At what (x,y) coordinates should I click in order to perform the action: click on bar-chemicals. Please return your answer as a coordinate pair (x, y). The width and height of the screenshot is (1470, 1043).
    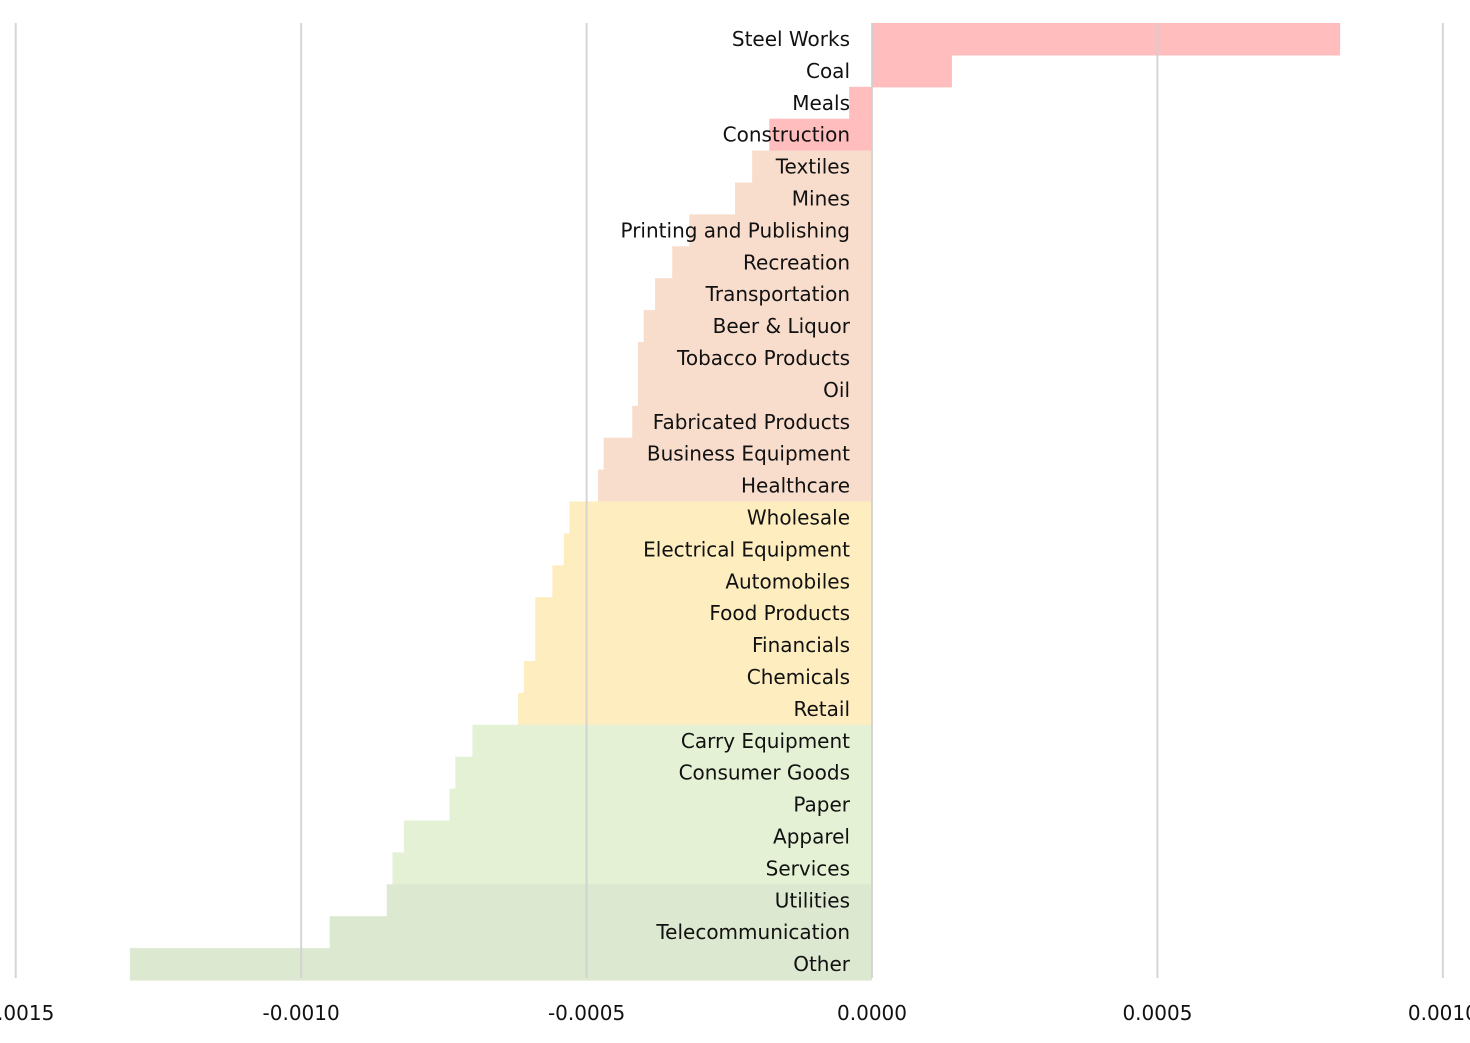
    Looking at the image, I should click on (698, 677).